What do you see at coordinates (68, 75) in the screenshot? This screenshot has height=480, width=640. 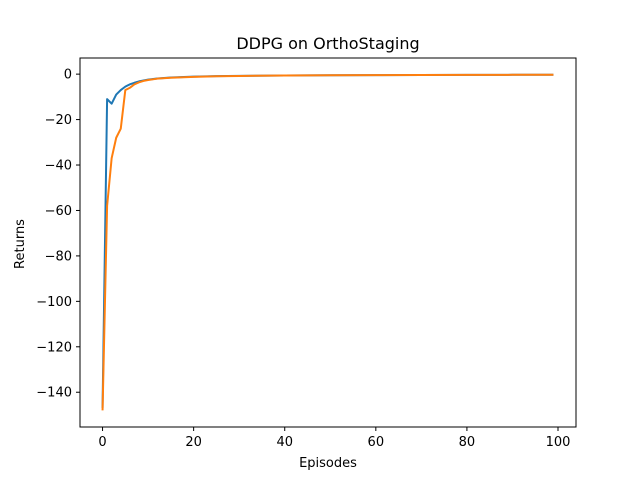 I see `y-tick-label: 0` at bounding box center [68, 75].